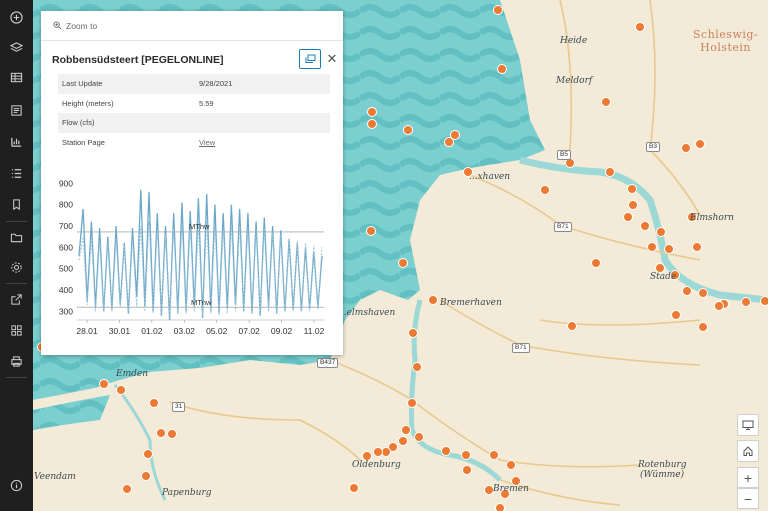 Image resolution: width=768 pixels, height=511 pixels. I want to click on apps-icon, so click(16, 330).